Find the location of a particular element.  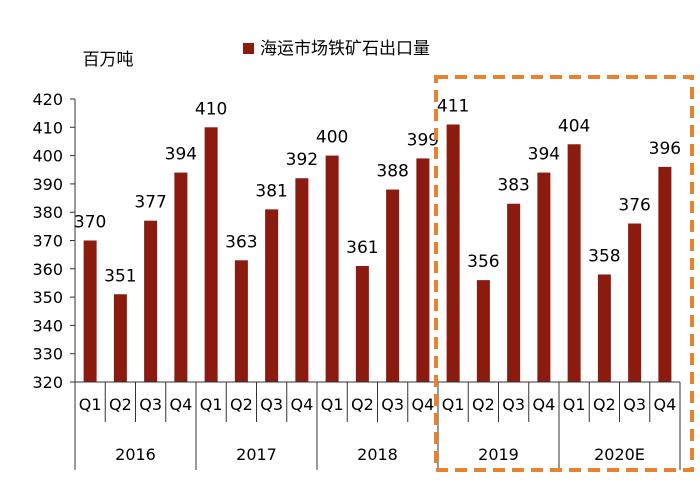

data-label: 404 is located at coordinates (574, 126).